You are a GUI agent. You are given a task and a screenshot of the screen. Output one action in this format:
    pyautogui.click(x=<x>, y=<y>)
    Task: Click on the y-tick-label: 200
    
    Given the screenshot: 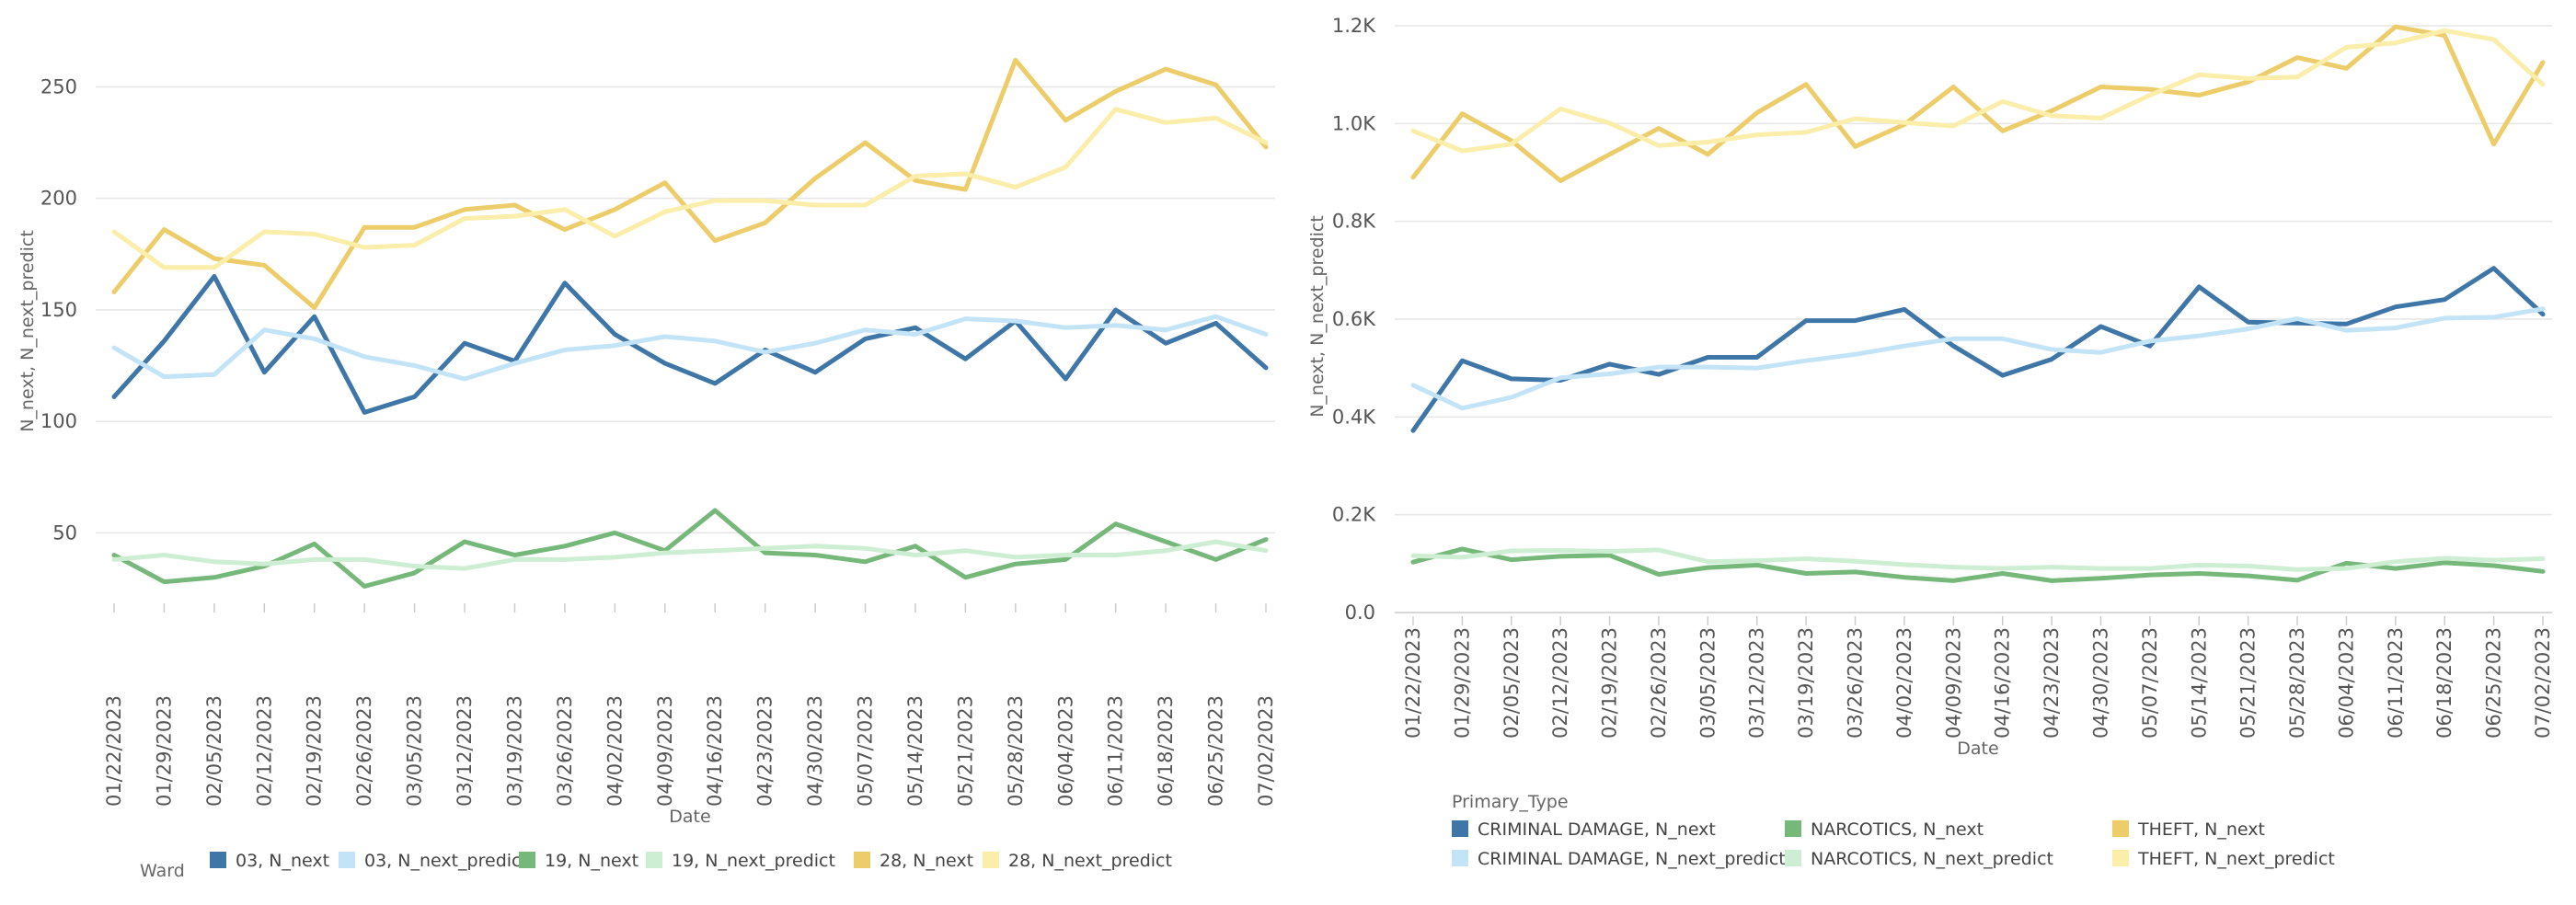 What is the action you would take?
    pyautogui.click(x=58, y=199)
    